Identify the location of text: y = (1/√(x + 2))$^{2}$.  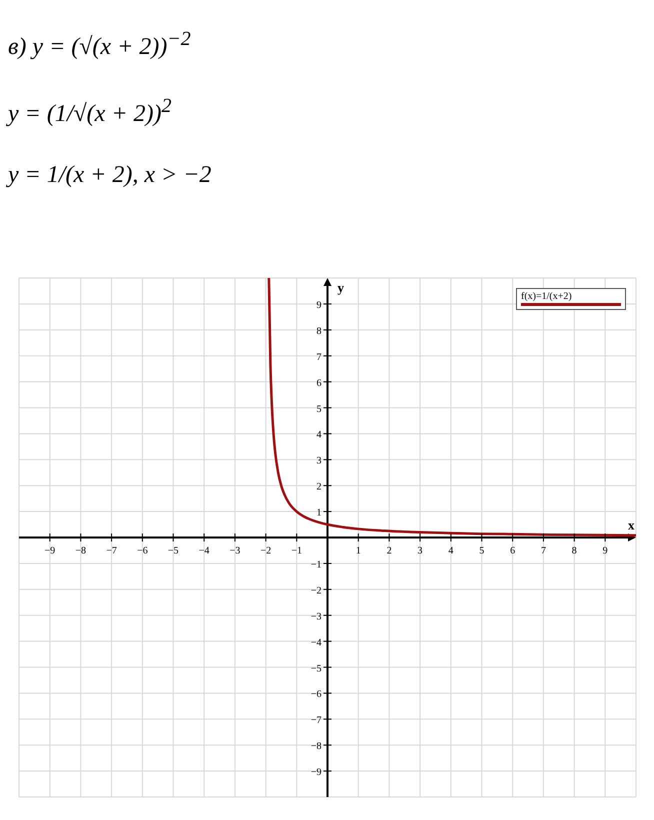
(90, 111).